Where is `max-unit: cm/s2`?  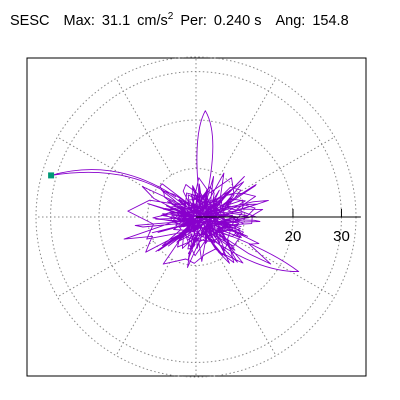
max-unit: cm/s2 is located at coordinates (155, 21).